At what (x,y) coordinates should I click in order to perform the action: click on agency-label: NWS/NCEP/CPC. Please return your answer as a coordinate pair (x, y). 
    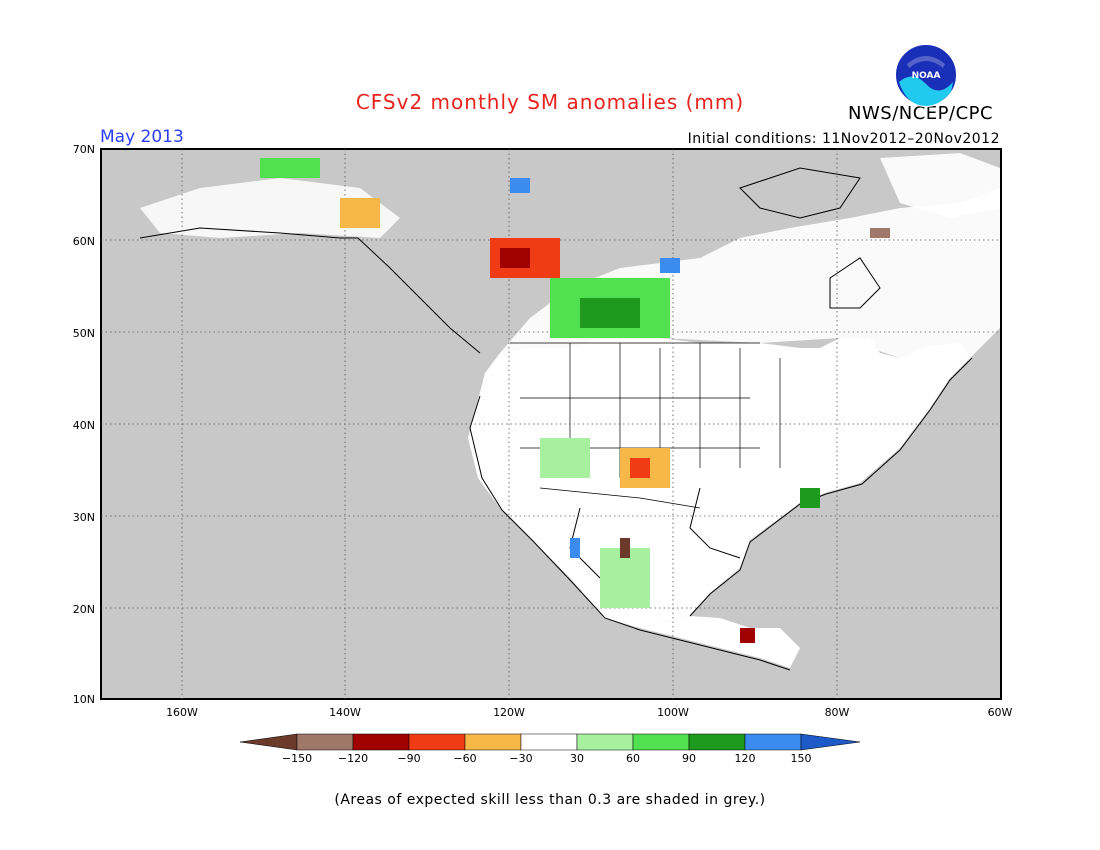
    Looking at the image, I should click on (921, 113).